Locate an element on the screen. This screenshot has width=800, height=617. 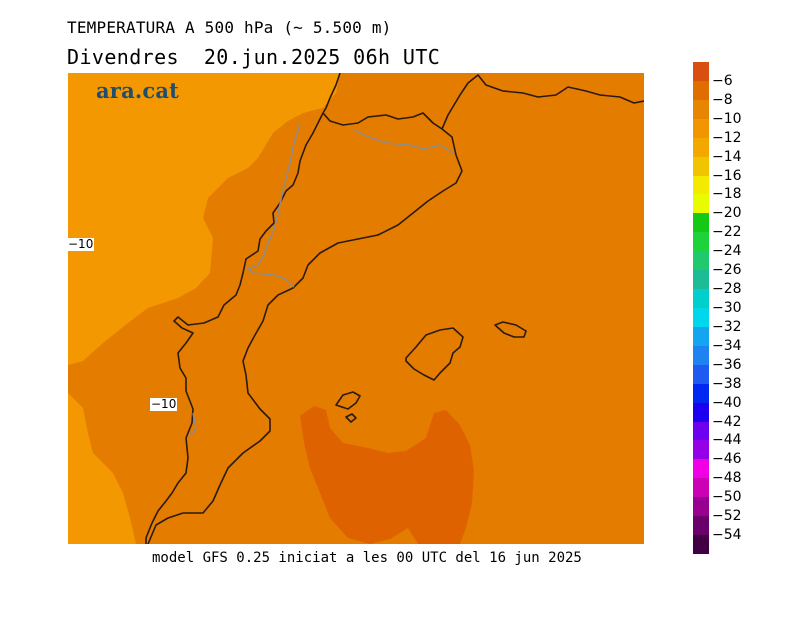
border-andorra is located at coordinates (403, 141).